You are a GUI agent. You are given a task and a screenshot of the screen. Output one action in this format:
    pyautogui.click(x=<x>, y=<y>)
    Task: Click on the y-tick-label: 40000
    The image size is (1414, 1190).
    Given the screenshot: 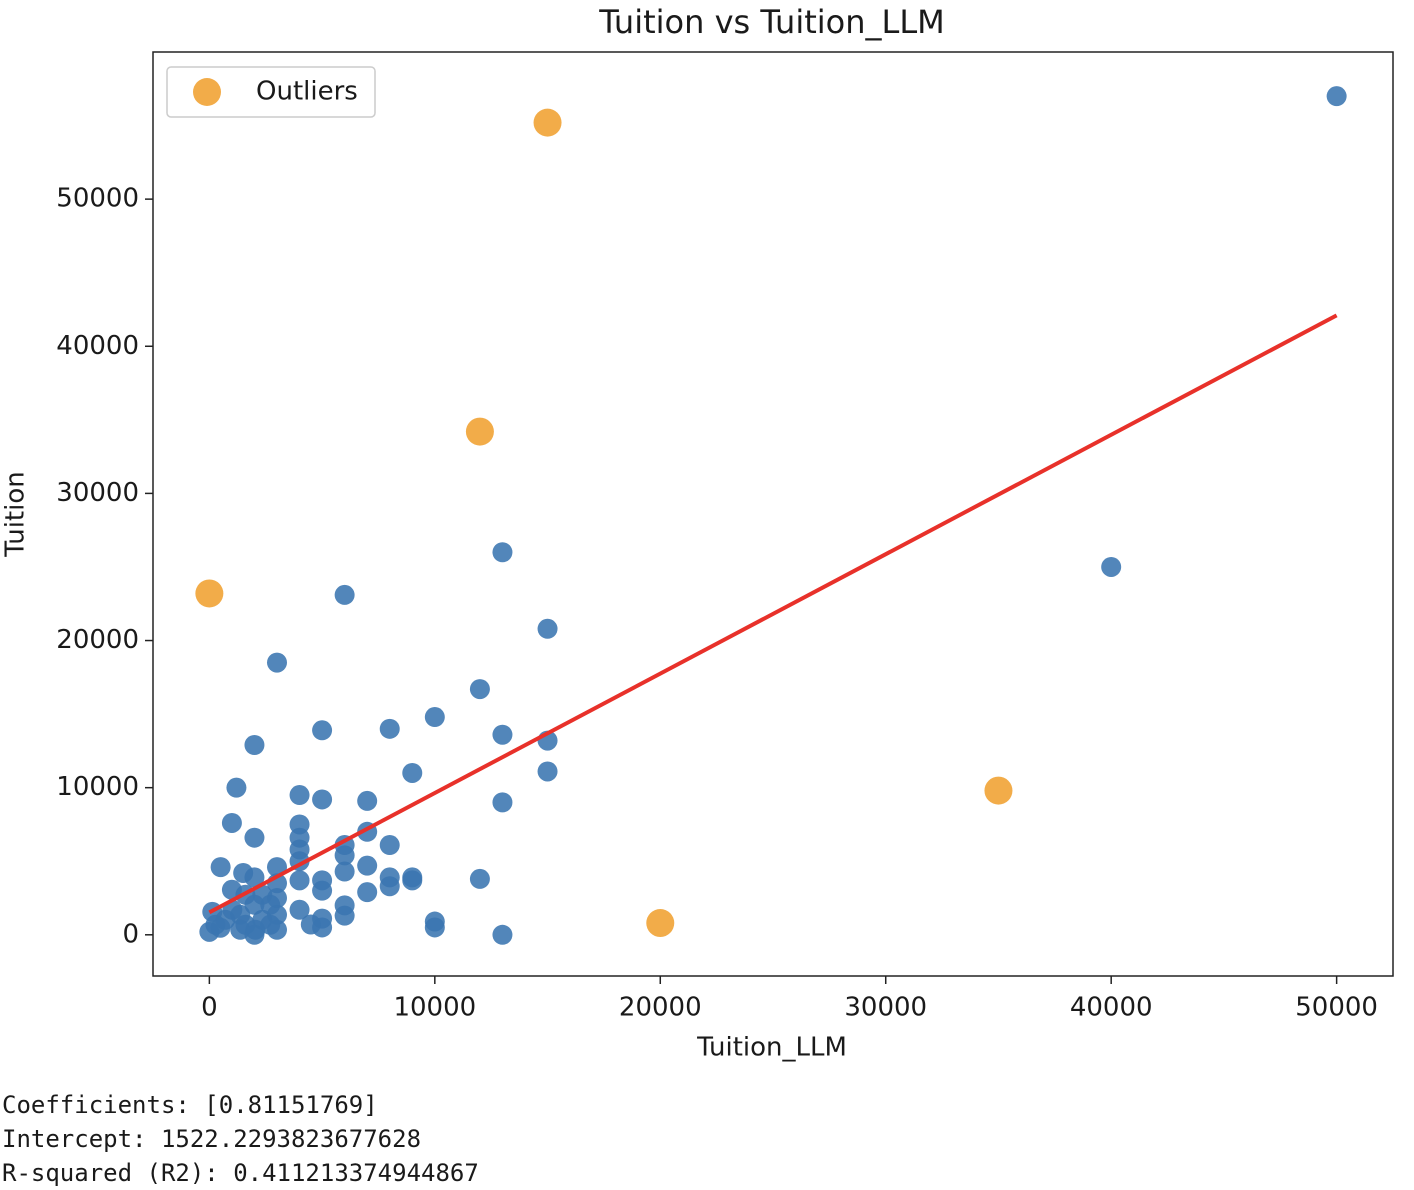 What is the action you would take?
    pyautogui.click(x=97, y=346)
    